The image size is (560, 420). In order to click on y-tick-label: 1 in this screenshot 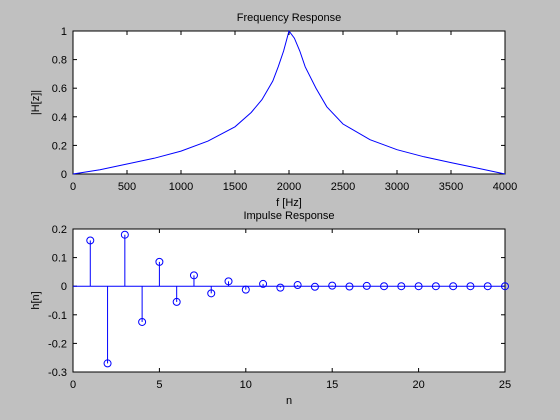, I will do `click(64, 32)`.